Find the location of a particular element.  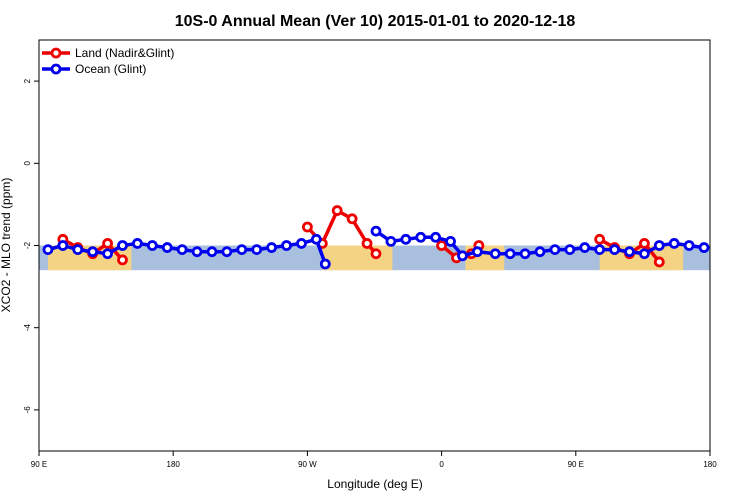

y-axis-label: XCO2 - MLO trend (ppm) is located at coordinates (6, 245).